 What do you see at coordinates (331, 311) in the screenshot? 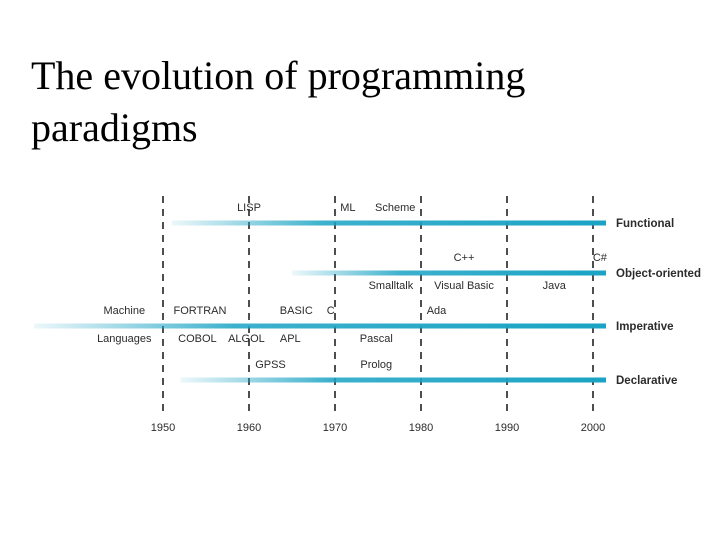
I see `language-label-c: C` at bounding box center [331, 311].